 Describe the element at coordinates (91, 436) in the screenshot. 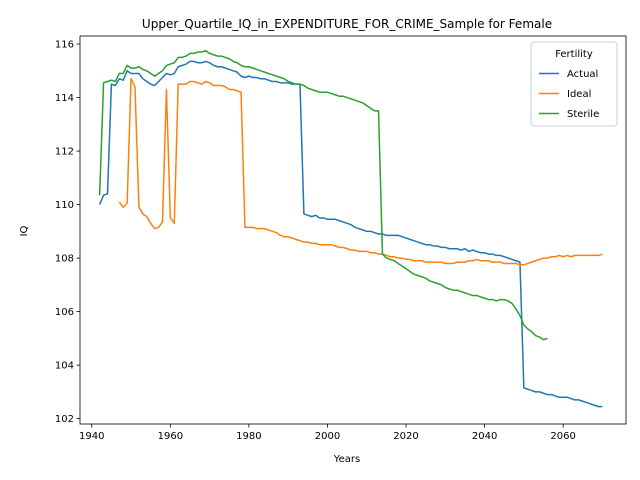

I see `x-tick-label: 1940` at that location.